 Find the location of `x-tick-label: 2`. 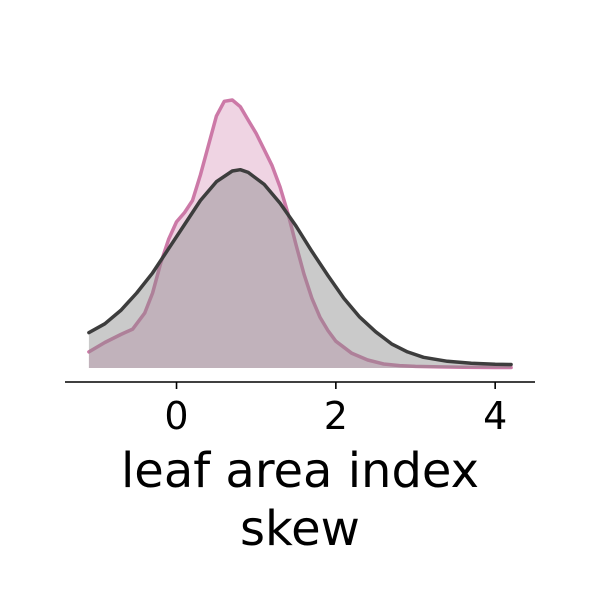

x-tick-label: 2 is located at coordinates (336, 416).